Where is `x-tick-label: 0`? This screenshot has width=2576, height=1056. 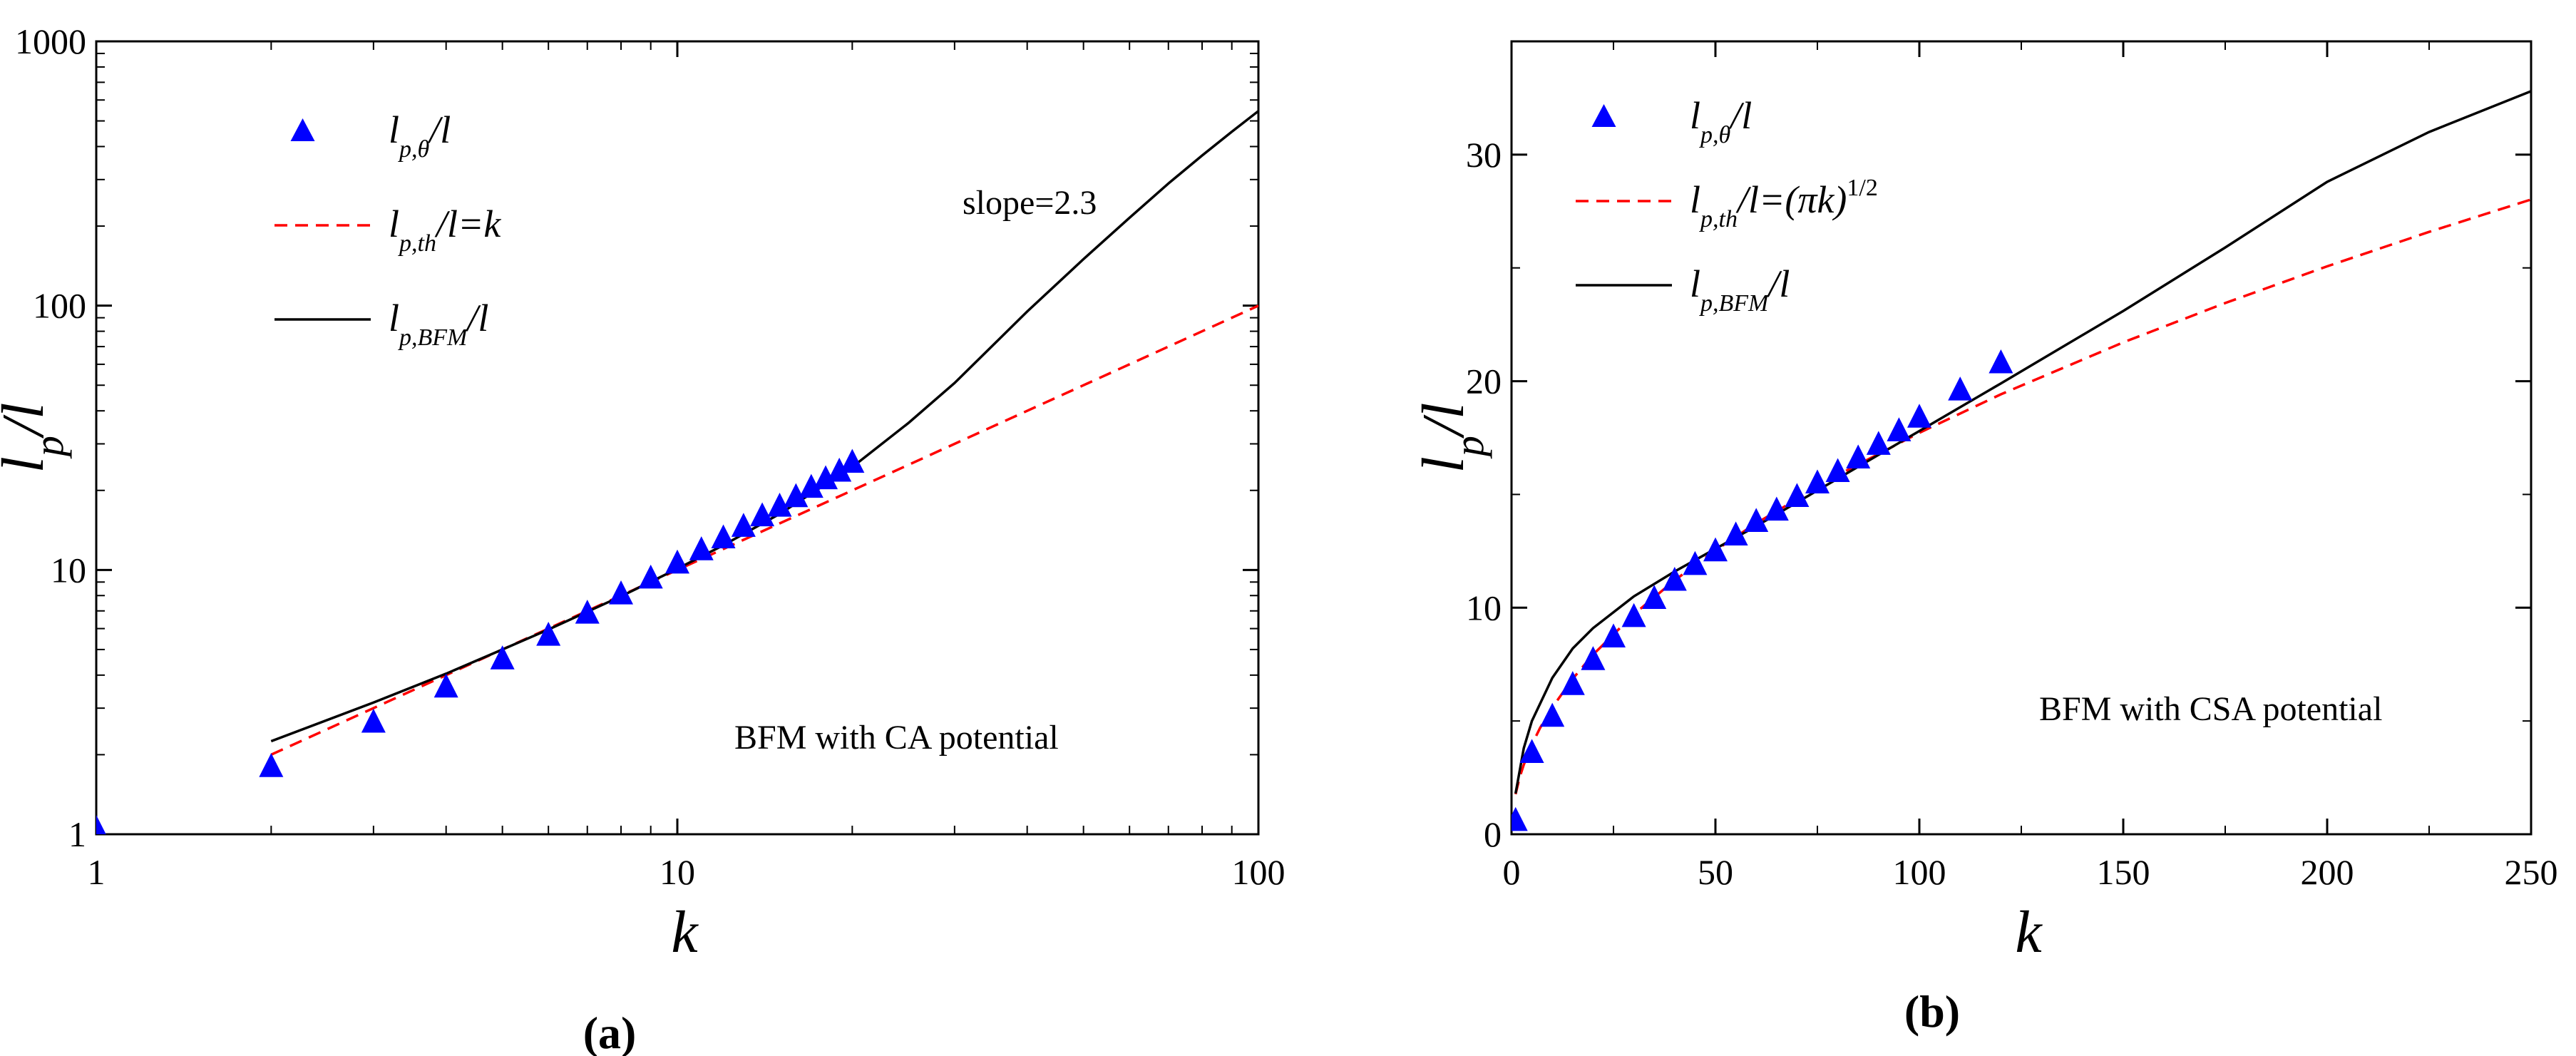
x-tick-label: 0 is located at coordinates (1512, 872).